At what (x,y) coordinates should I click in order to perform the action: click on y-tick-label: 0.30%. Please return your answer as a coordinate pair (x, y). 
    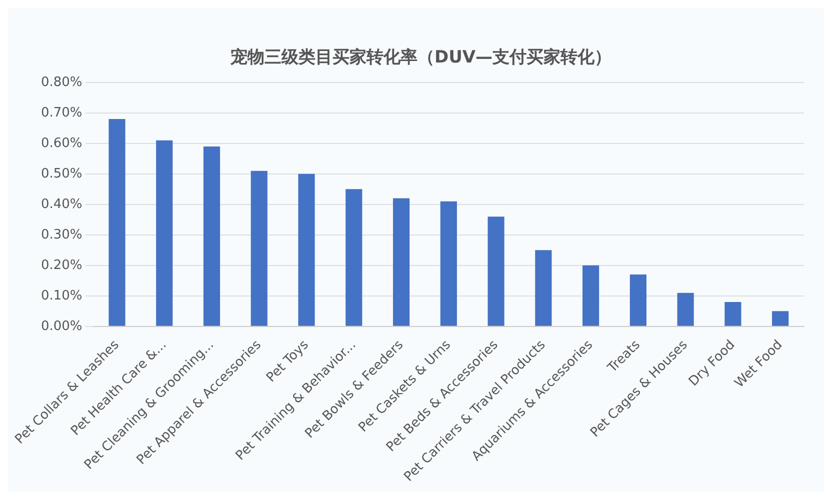
    Looking at the image, I should click on (61, 234).